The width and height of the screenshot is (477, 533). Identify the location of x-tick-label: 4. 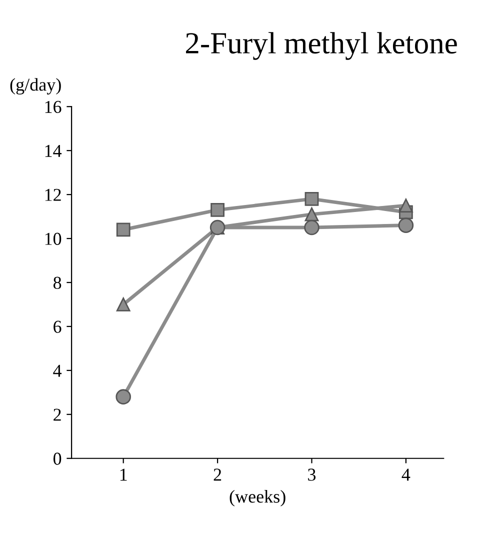
(406, 474).